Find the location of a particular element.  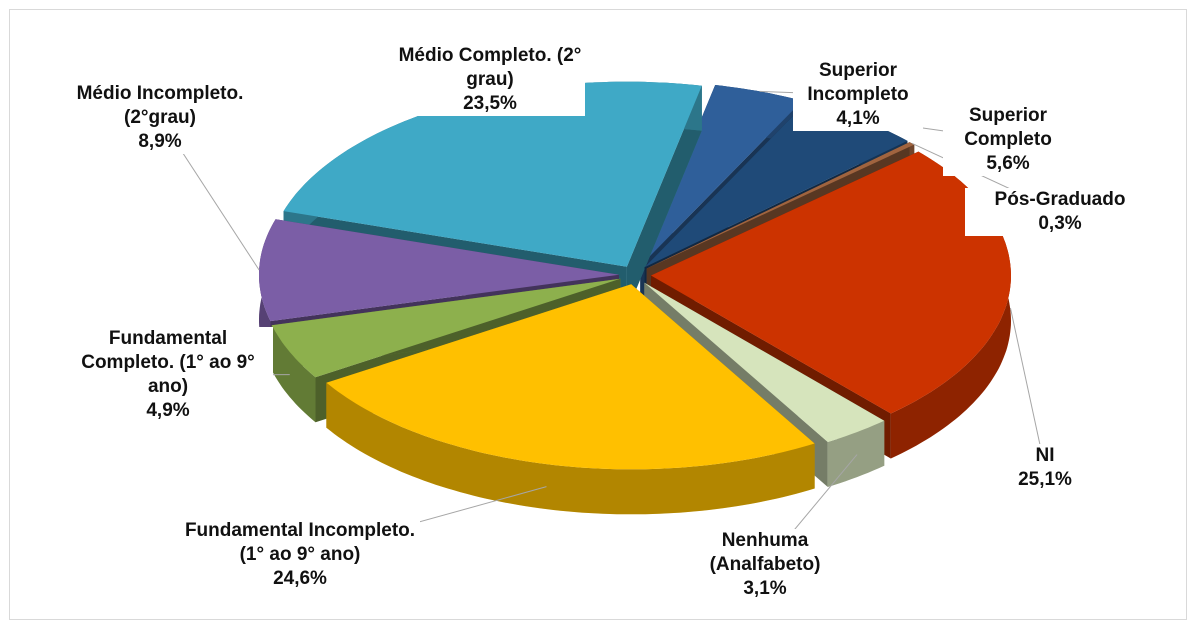

value-label: 24,6% is located at coordinates (300, 578).